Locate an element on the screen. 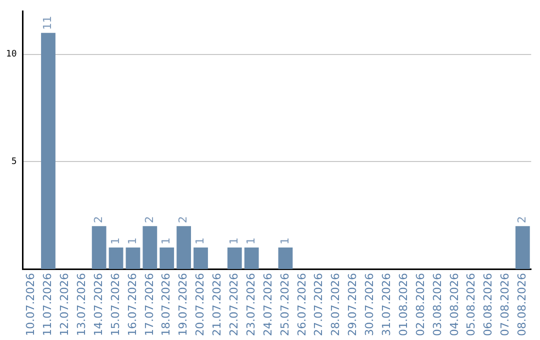 This screenshot has width=540, height=340. x-tick-label: 27.07.2026 is located at coordinates (319, 304).